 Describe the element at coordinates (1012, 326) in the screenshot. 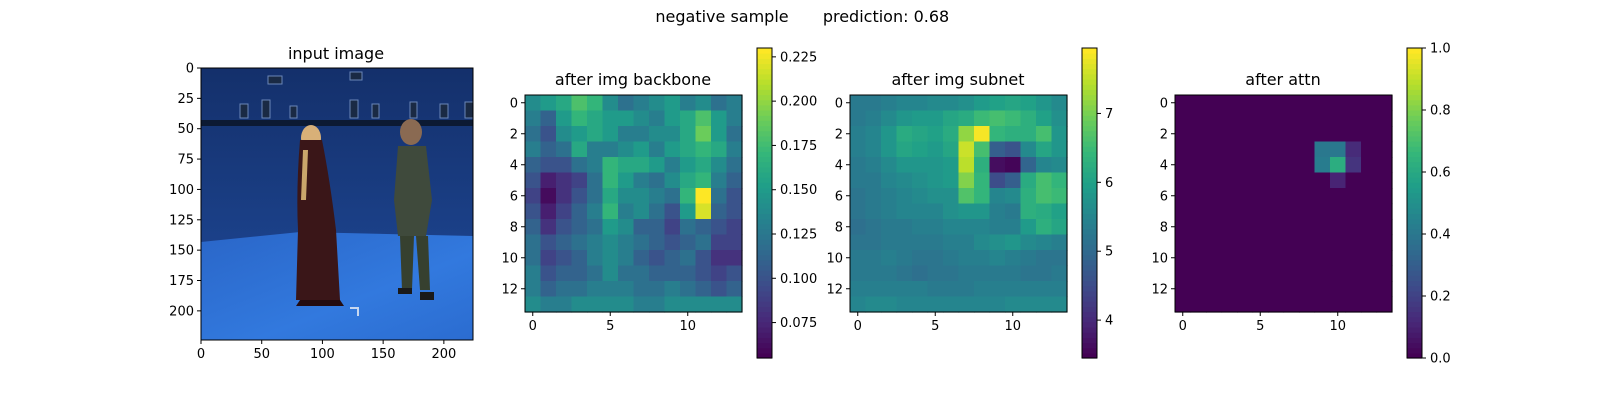

I see `x-axis-tick-label: 10` at that location.